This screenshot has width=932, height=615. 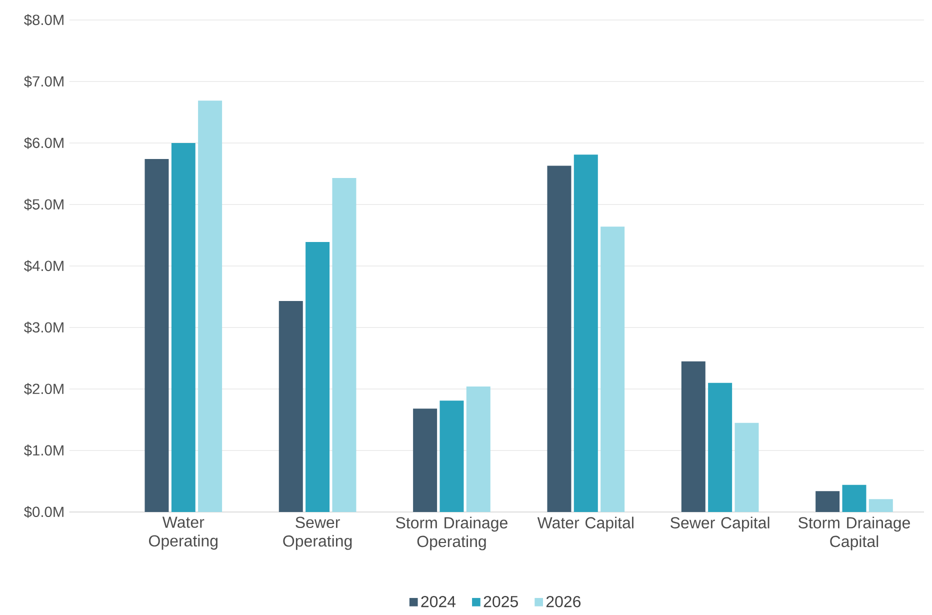 I want to click on y-tick-label: $1.0M, so click(x=44, y=450).